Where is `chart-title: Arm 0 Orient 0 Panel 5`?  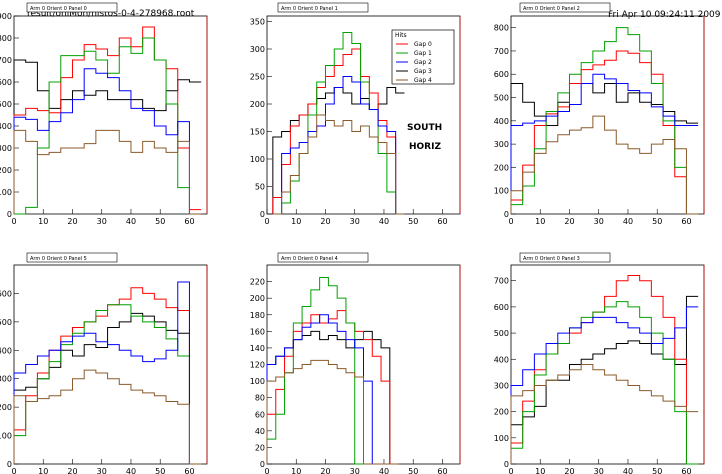
chart-title: Arm 0 Orient 0 Panel 5 is located at coordinates (58, 259).